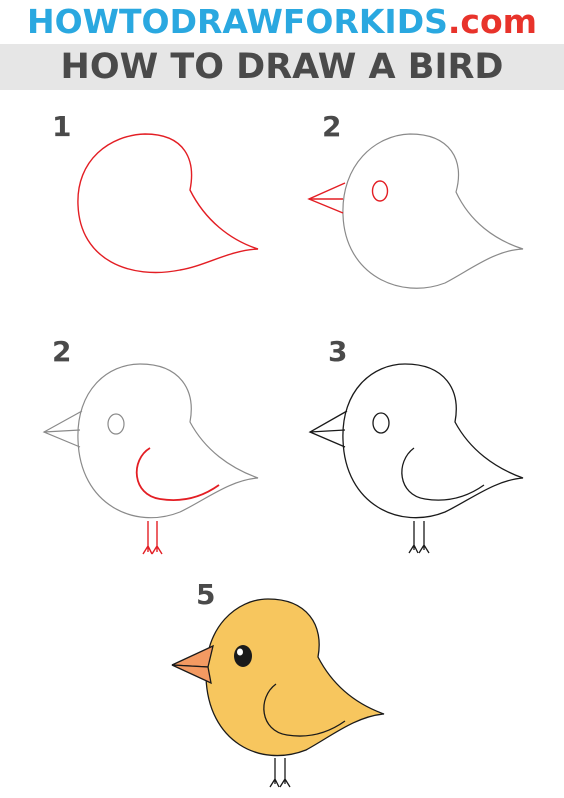 The width and height of the screenshot is (564, 798). I want to click on step-5-eye, so click(243, 656).